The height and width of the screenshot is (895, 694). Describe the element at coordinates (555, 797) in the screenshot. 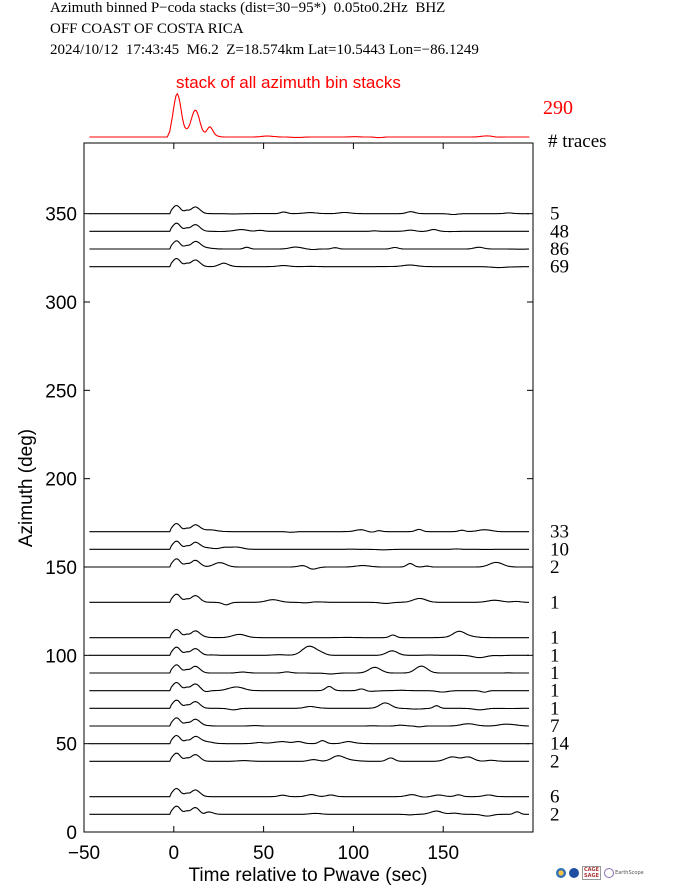

I see `trace-count-20: 6` at that location.